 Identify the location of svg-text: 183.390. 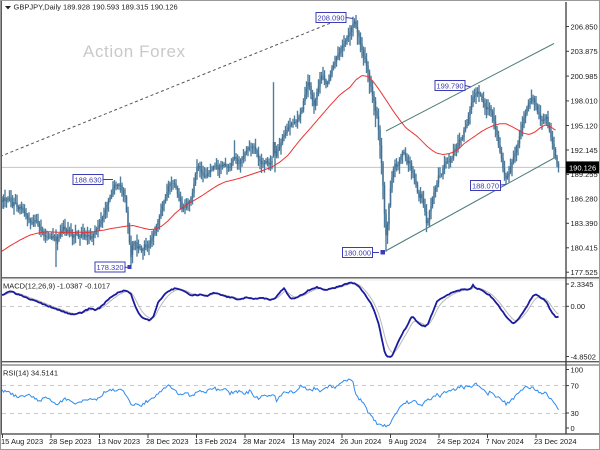
(584, 223).